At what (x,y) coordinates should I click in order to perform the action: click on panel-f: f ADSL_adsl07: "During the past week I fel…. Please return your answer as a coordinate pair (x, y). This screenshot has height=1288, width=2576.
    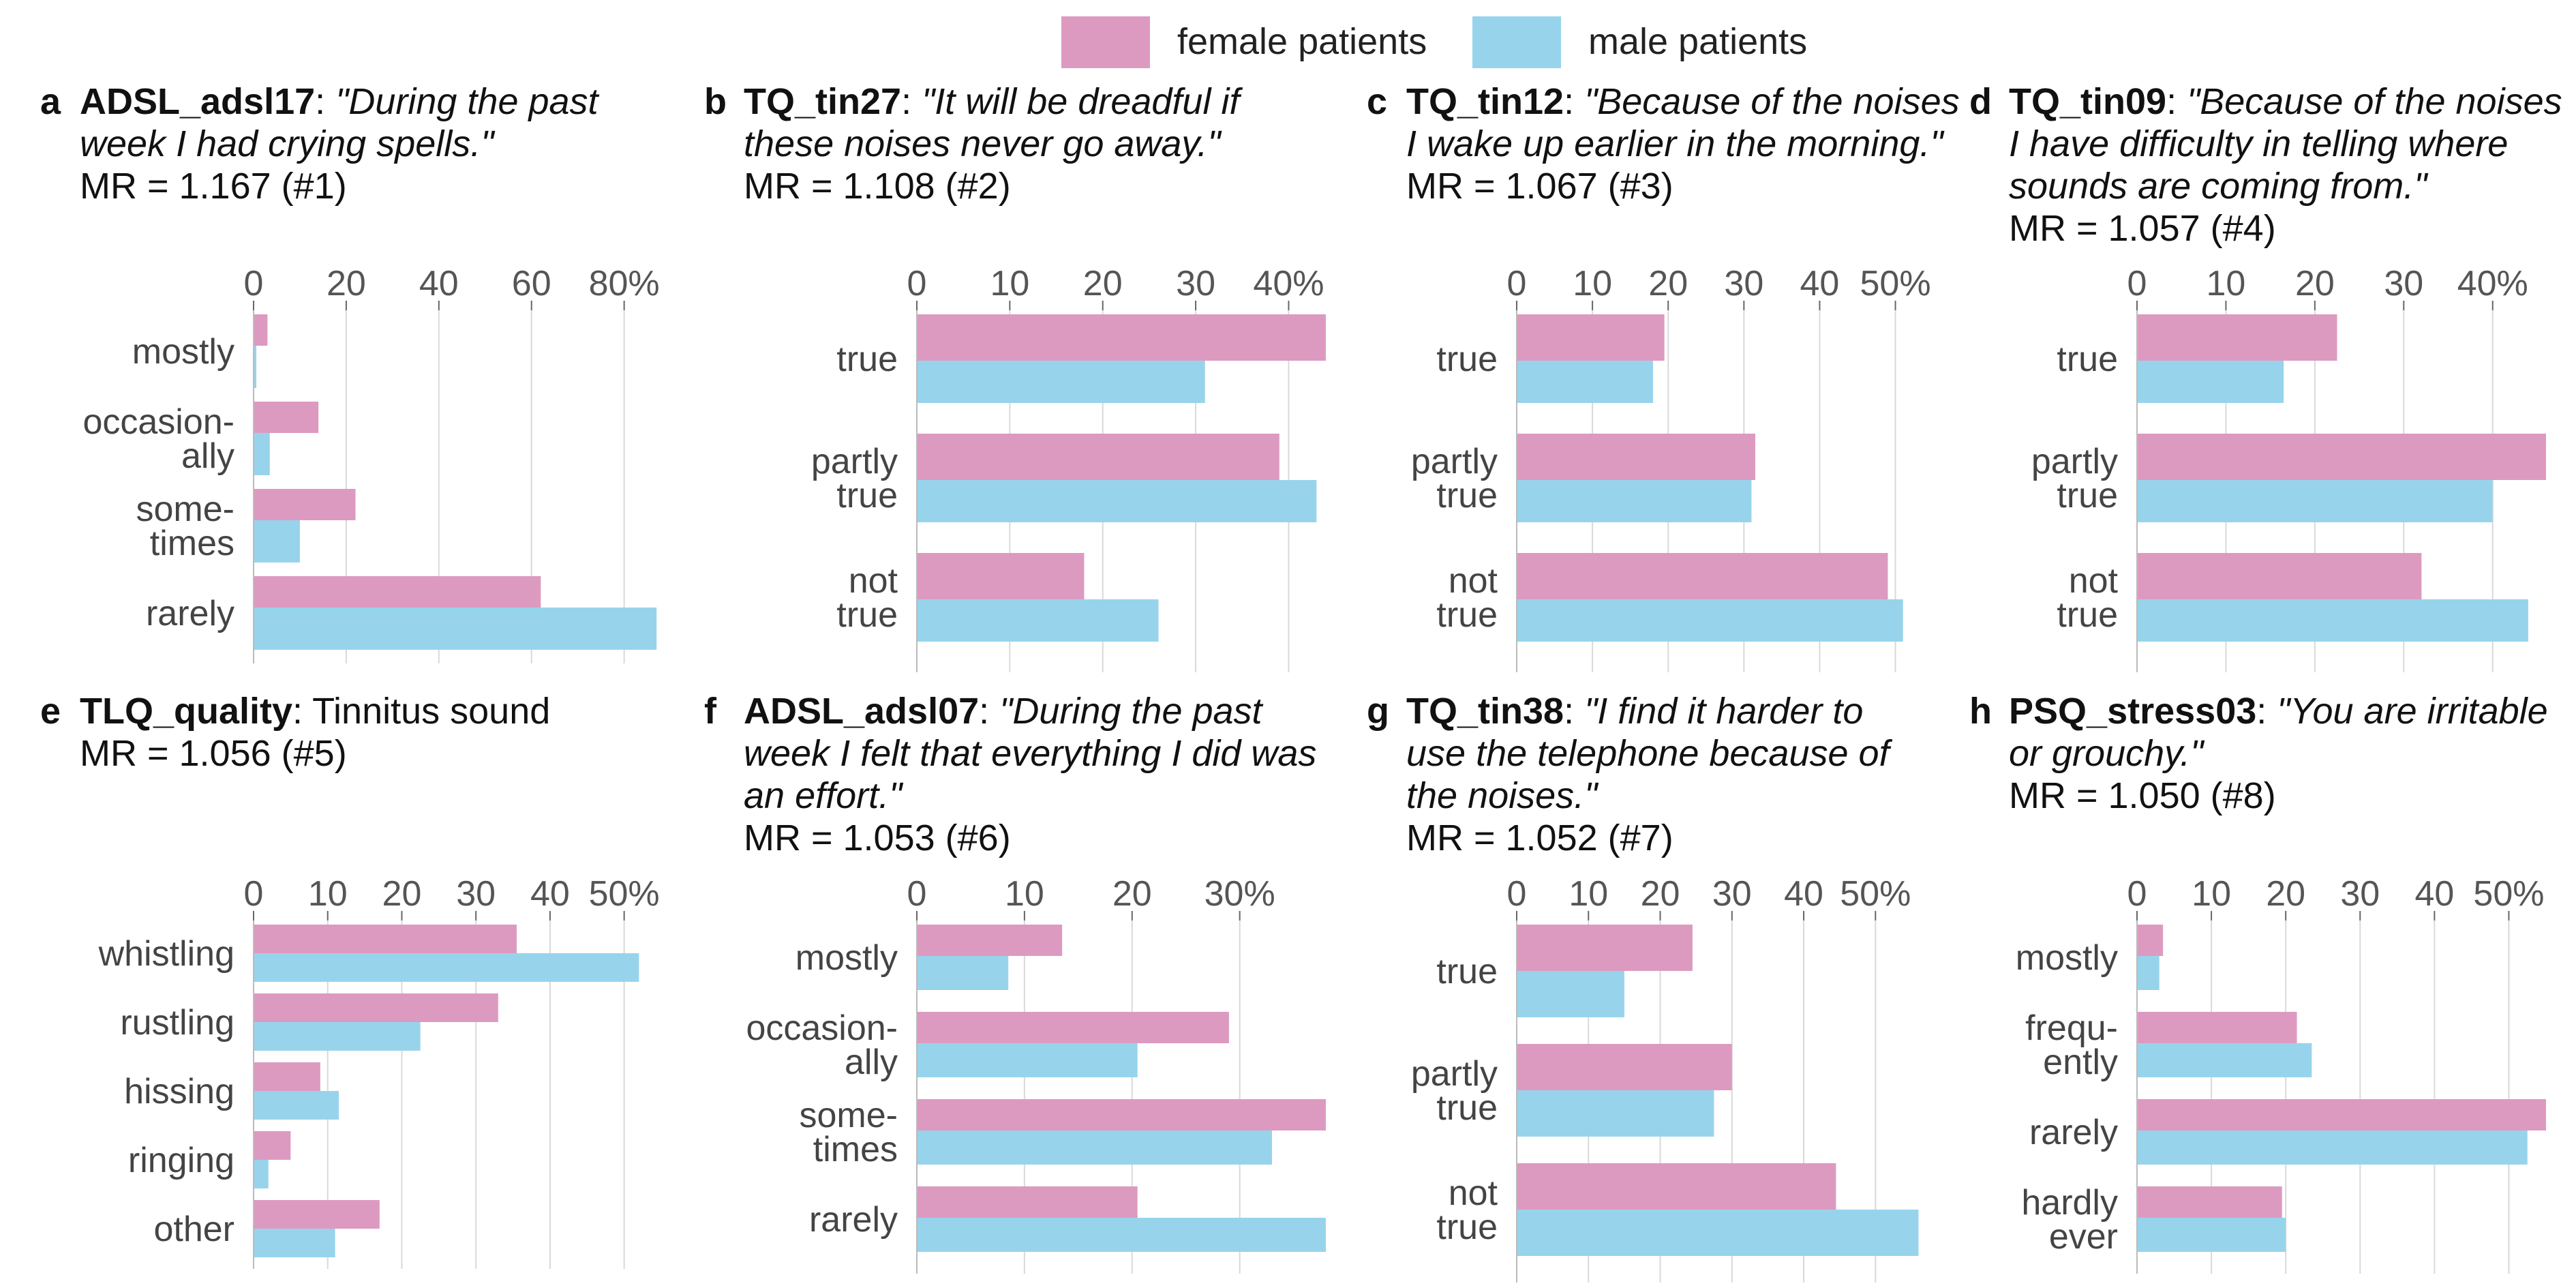
    Looking at the image, I should click on (1025, 983).